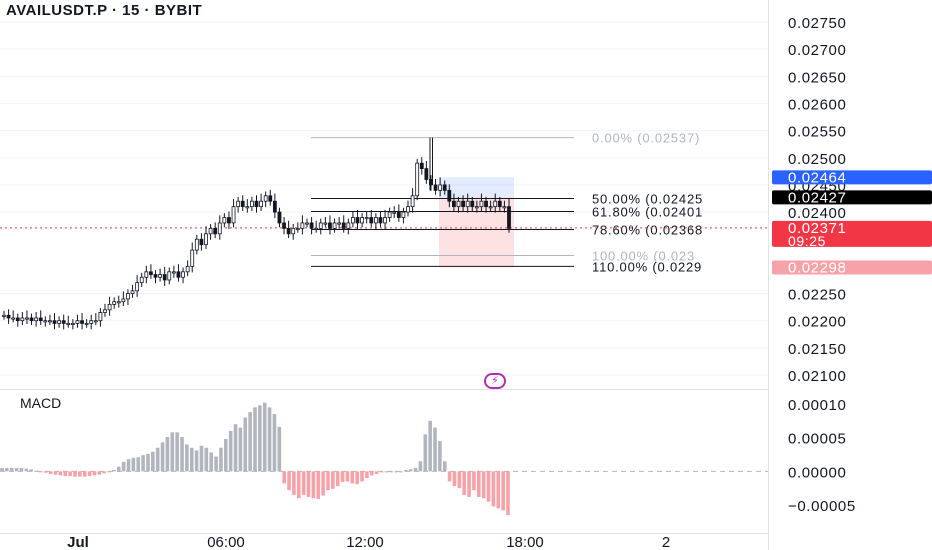 The height and width of the screenshot is (550, 932). What do you see at coordinates (495, 381) in the screenshot?
I see `lightning-logo-icon: ⚡` at bounding box center [495, 381].